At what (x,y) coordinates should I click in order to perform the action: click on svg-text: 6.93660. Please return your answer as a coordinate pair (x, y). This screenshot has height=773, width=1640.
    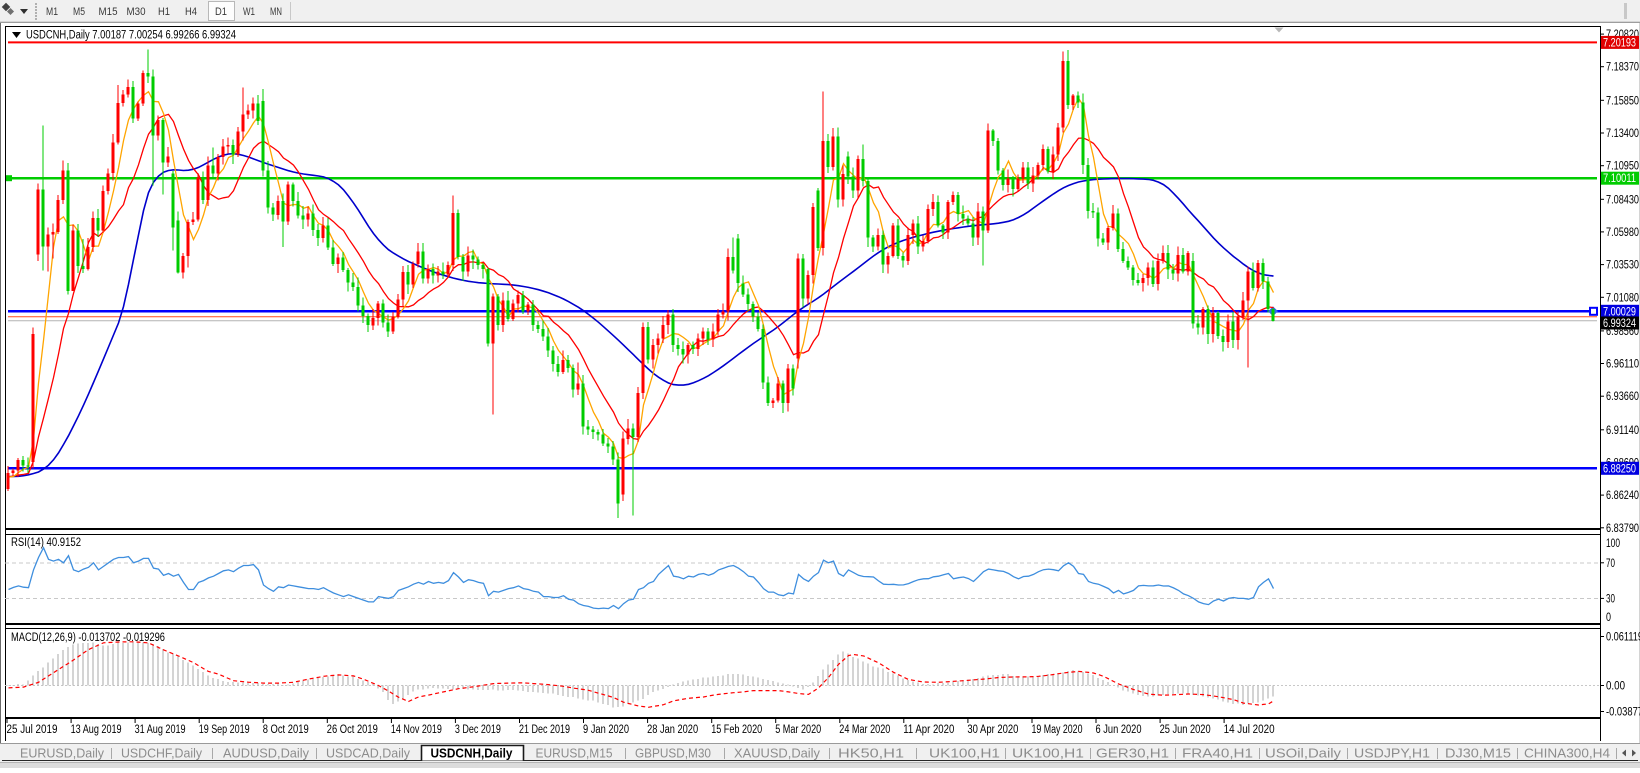
    Looking at the image, I should click on (1622, 397).